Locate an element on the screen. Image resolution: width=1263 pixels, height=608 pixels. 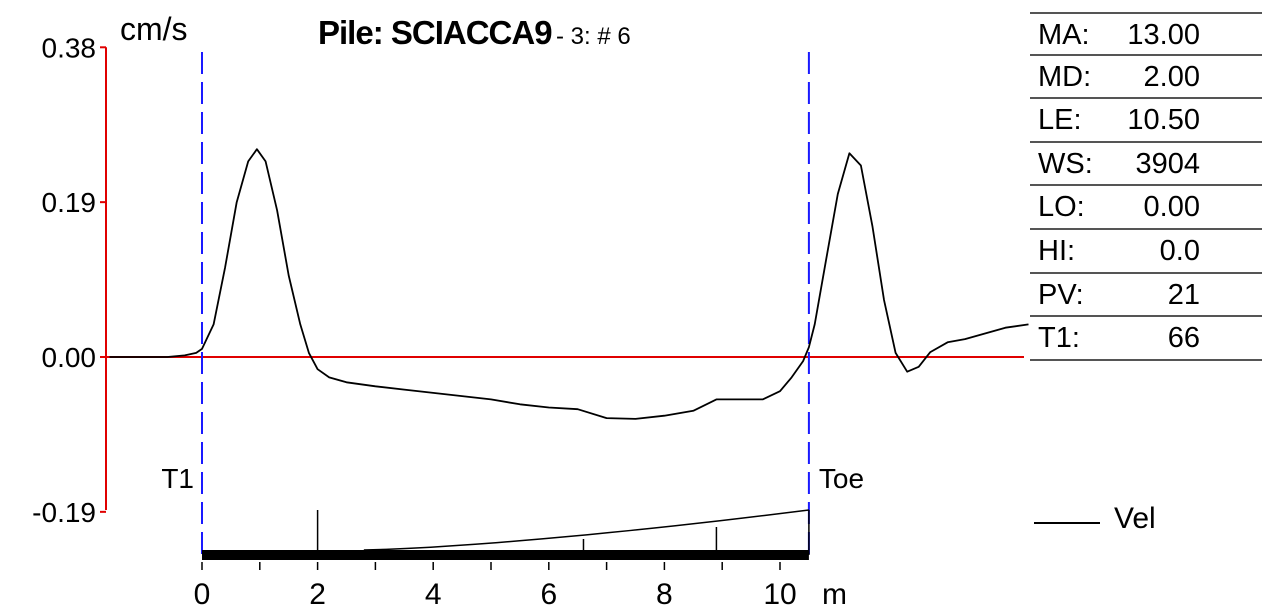
param-row-ws: WS: 3904 is located at coordinates (1146, 165).